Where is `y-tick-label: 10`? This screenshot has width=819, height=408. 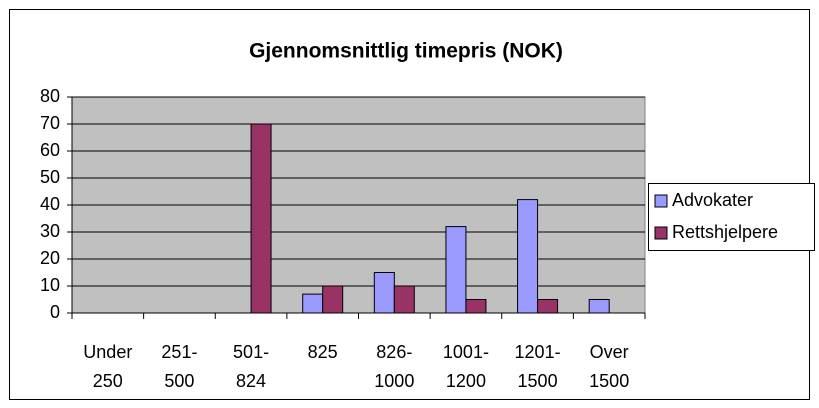 y-tick-label: 10 is located at coordinates (50, 285).